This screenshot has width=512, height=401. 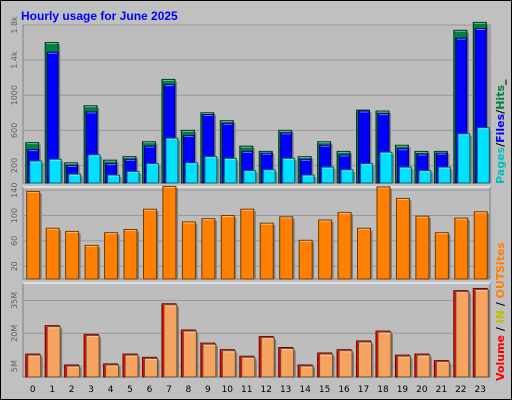 What do you see at coordinates (383, 390) in the screenshot?
I see `x-tick-label: 18` at bounding box center [383, 390].